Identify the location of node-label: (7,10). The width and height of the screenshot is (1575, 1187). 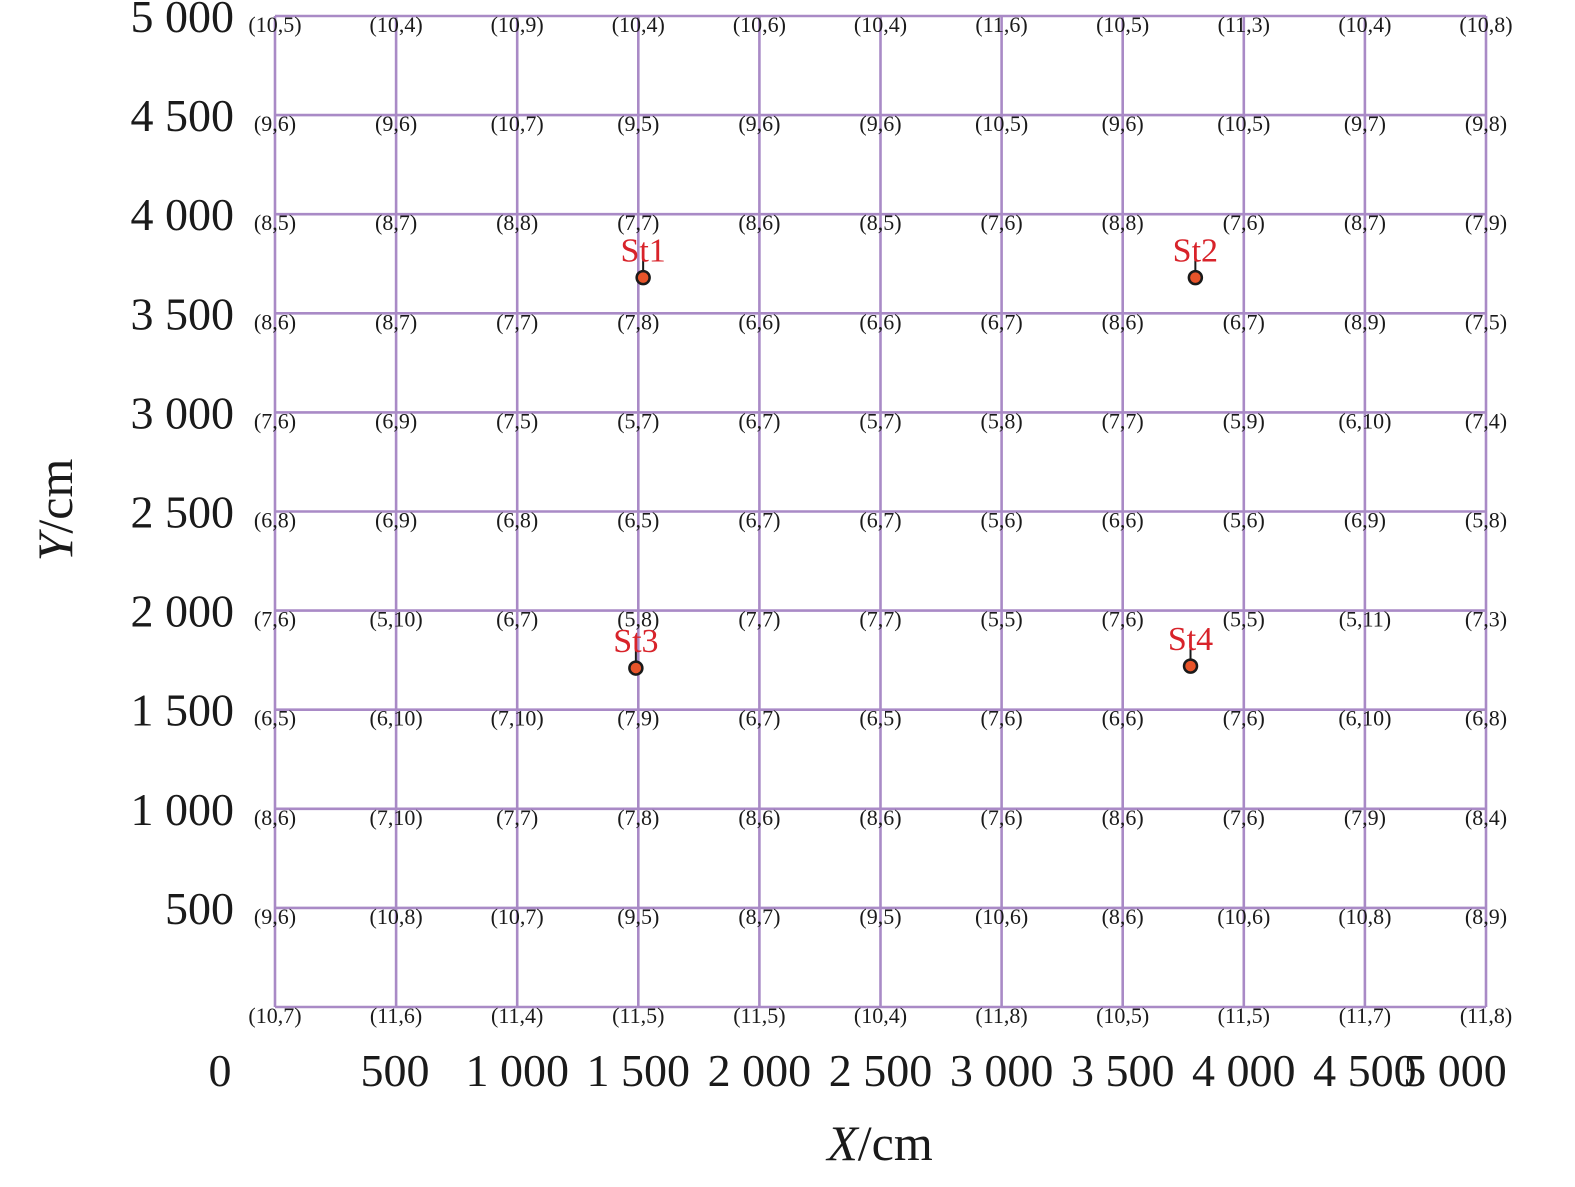
(517, 718).